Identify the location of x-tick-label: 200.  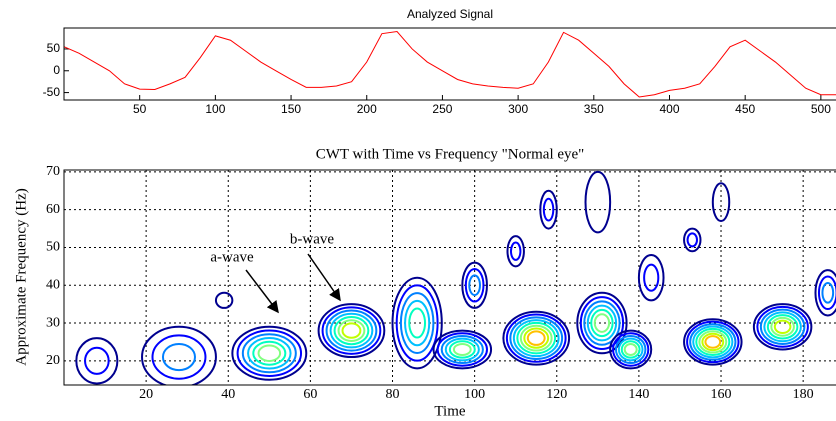
(367, 109).